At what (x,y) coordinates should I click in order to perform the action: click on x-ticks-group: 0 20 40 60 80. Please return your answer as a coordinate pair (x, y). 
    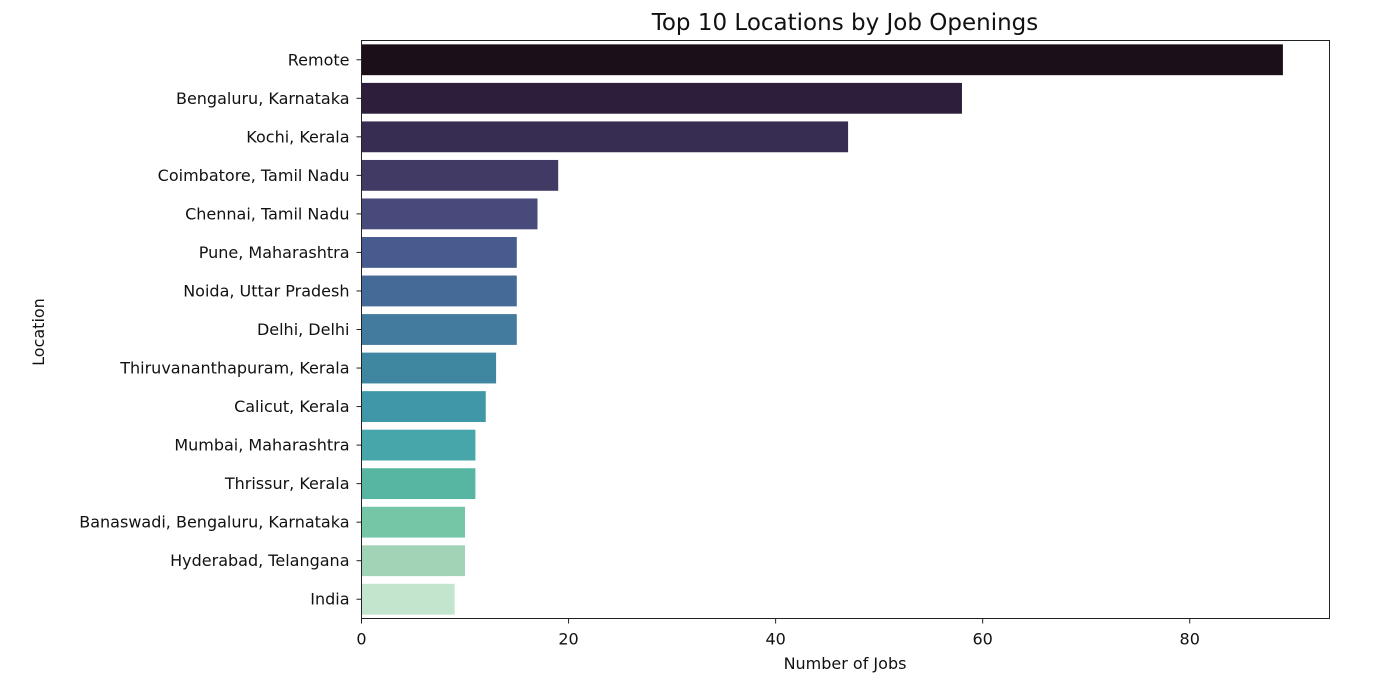
    Looking at the image, I should click on (778, 633).